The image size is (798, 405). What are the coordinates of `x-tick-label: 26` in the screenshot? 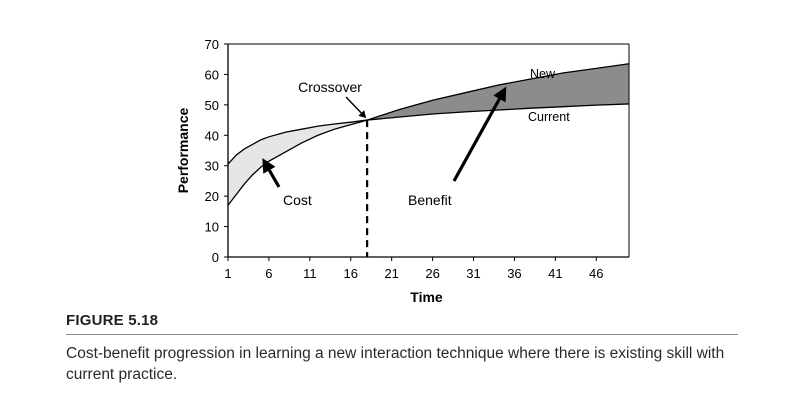 It's located at (432, 273).